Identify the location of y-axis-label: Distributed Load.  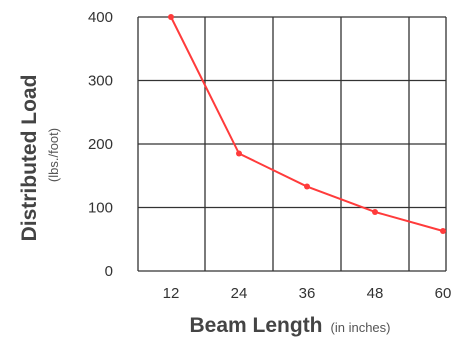
(29, 158).